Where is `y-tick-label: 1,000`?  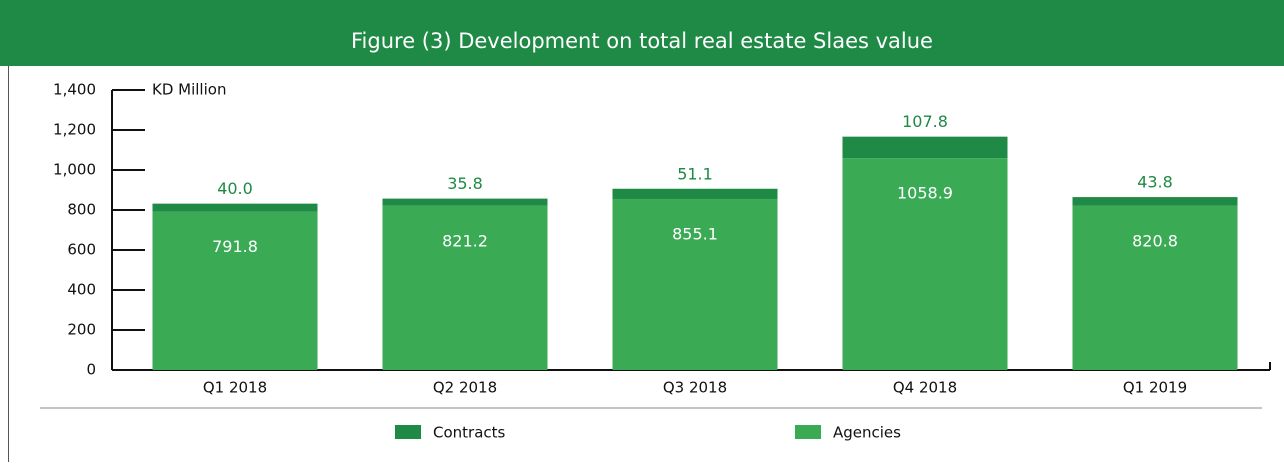
y-tick-label: 1,000 is located at coordinates (74, 170).